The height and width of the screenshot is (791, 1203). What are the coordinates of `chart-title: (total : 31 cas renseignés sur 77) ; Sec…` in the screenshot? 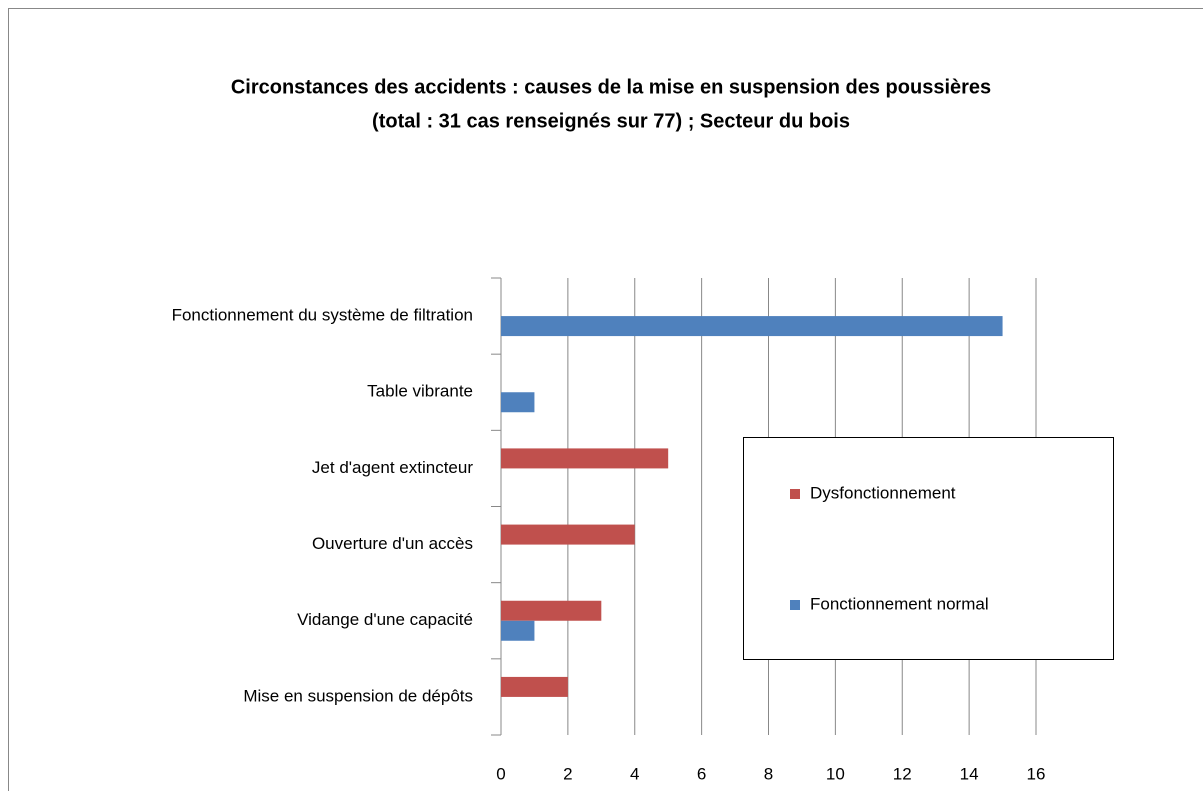 It's located at (611, 121).